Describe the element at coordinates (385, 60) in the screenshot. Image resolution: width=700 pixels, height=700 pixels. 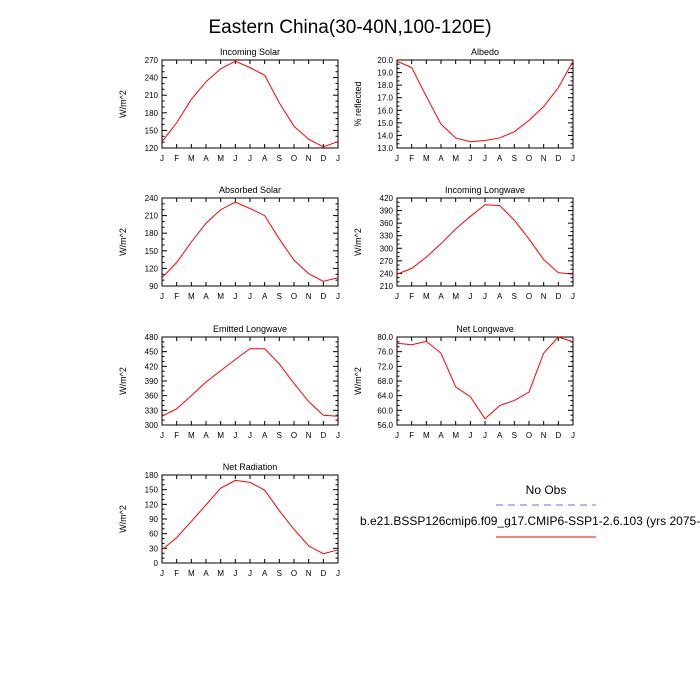
I see `y-tick-label: 20.0` at that location.